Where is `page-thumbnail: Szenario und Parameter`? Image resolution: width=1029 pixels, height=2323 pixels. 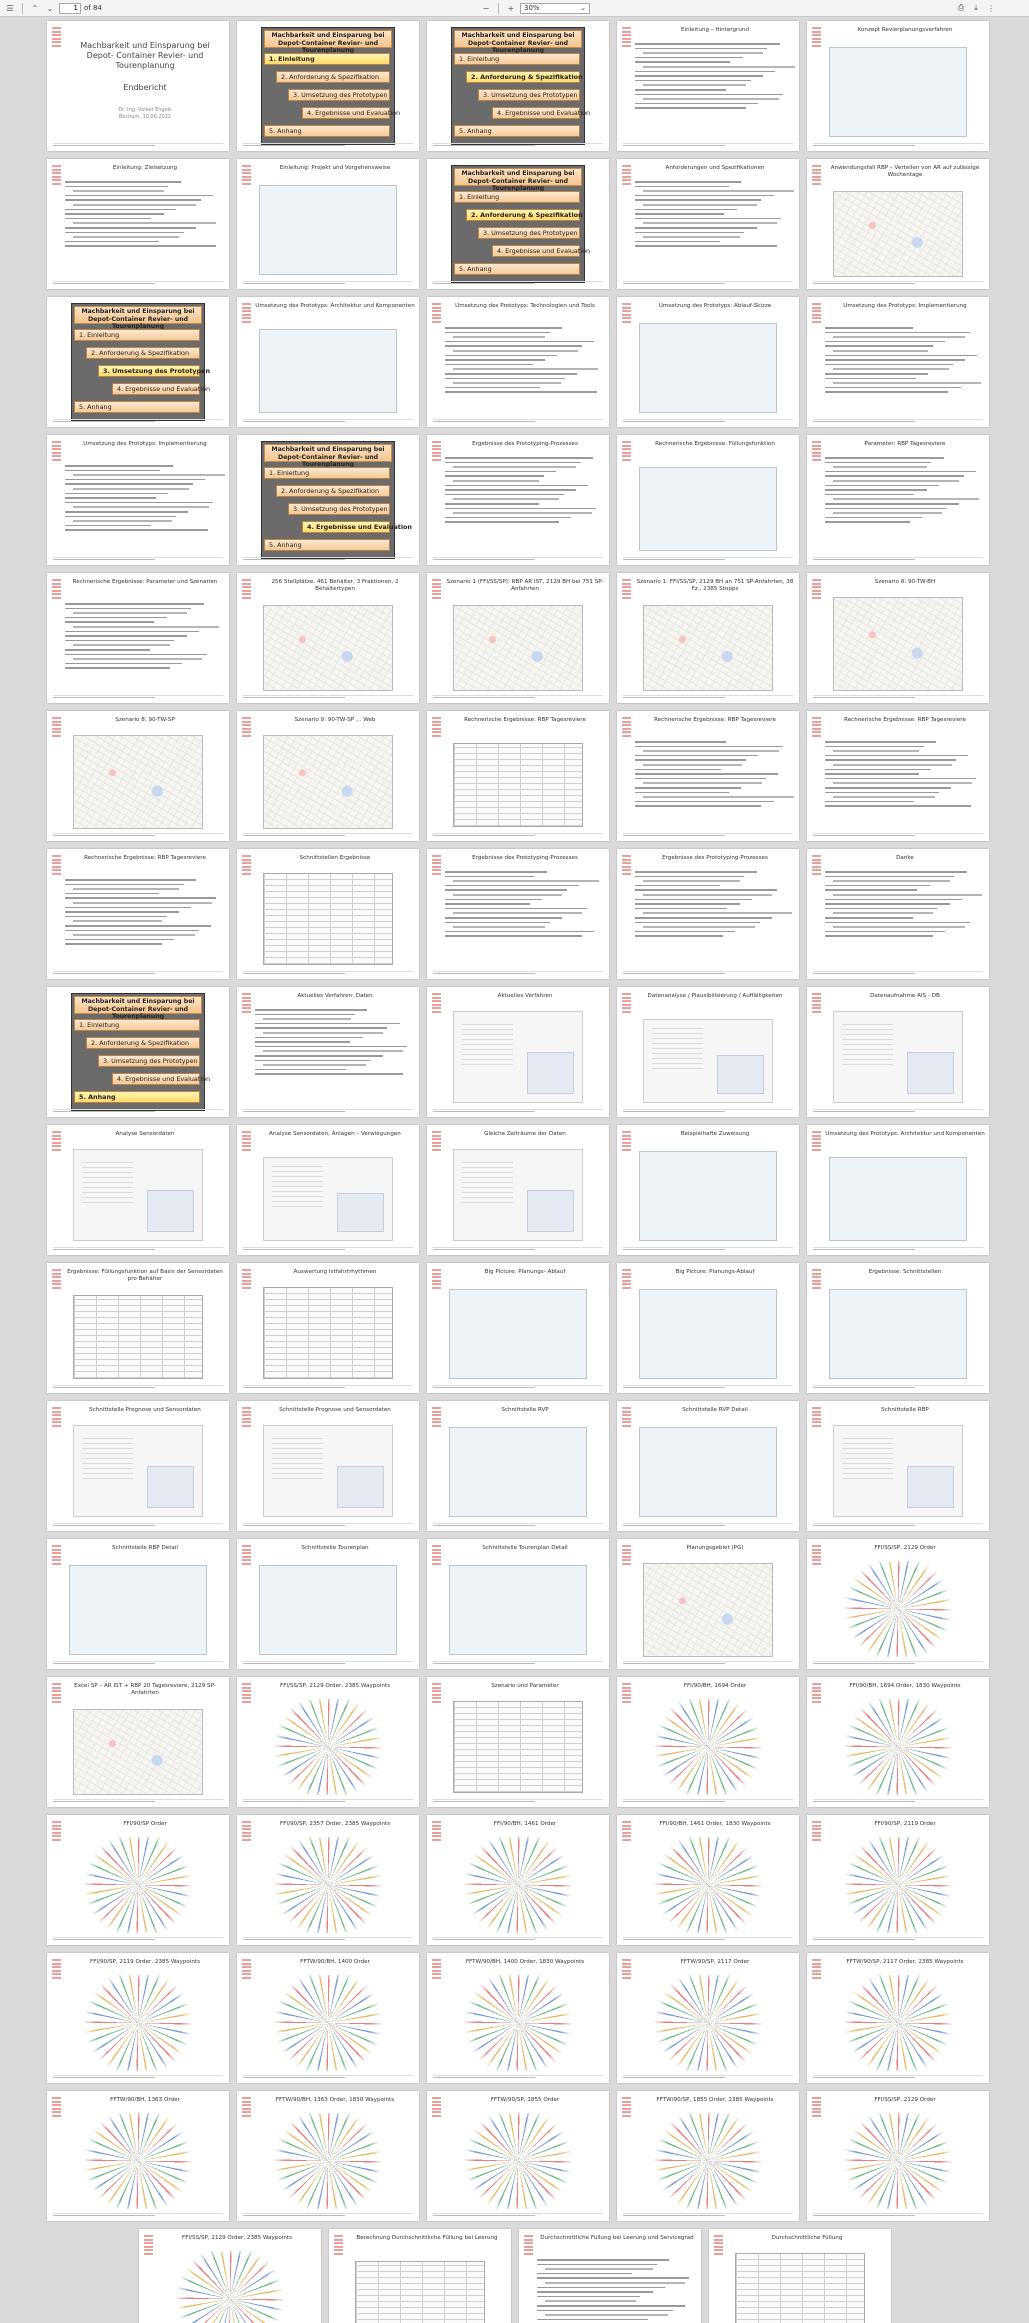
page-thumbnail: Szenario und Parameter is located at coordinates (518, 1742).